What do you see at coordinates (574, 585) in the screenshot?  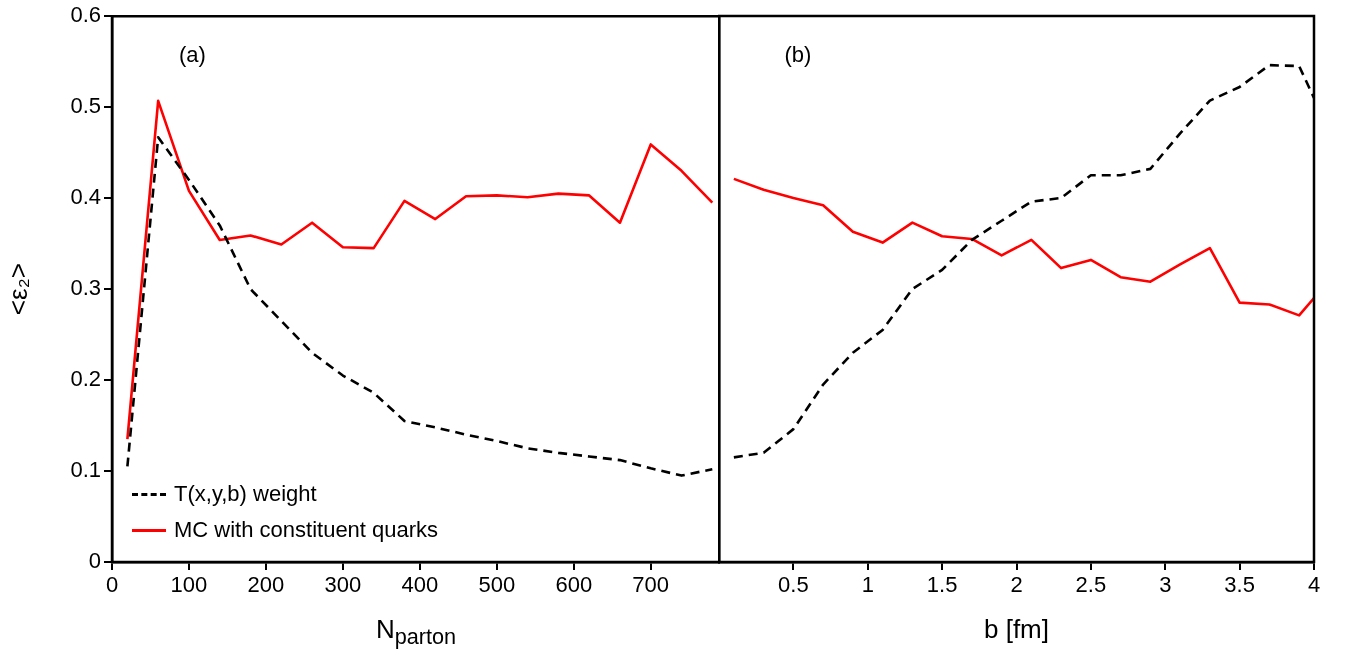 I see `x-tick-label: 600` at bounding box center [574, 585].